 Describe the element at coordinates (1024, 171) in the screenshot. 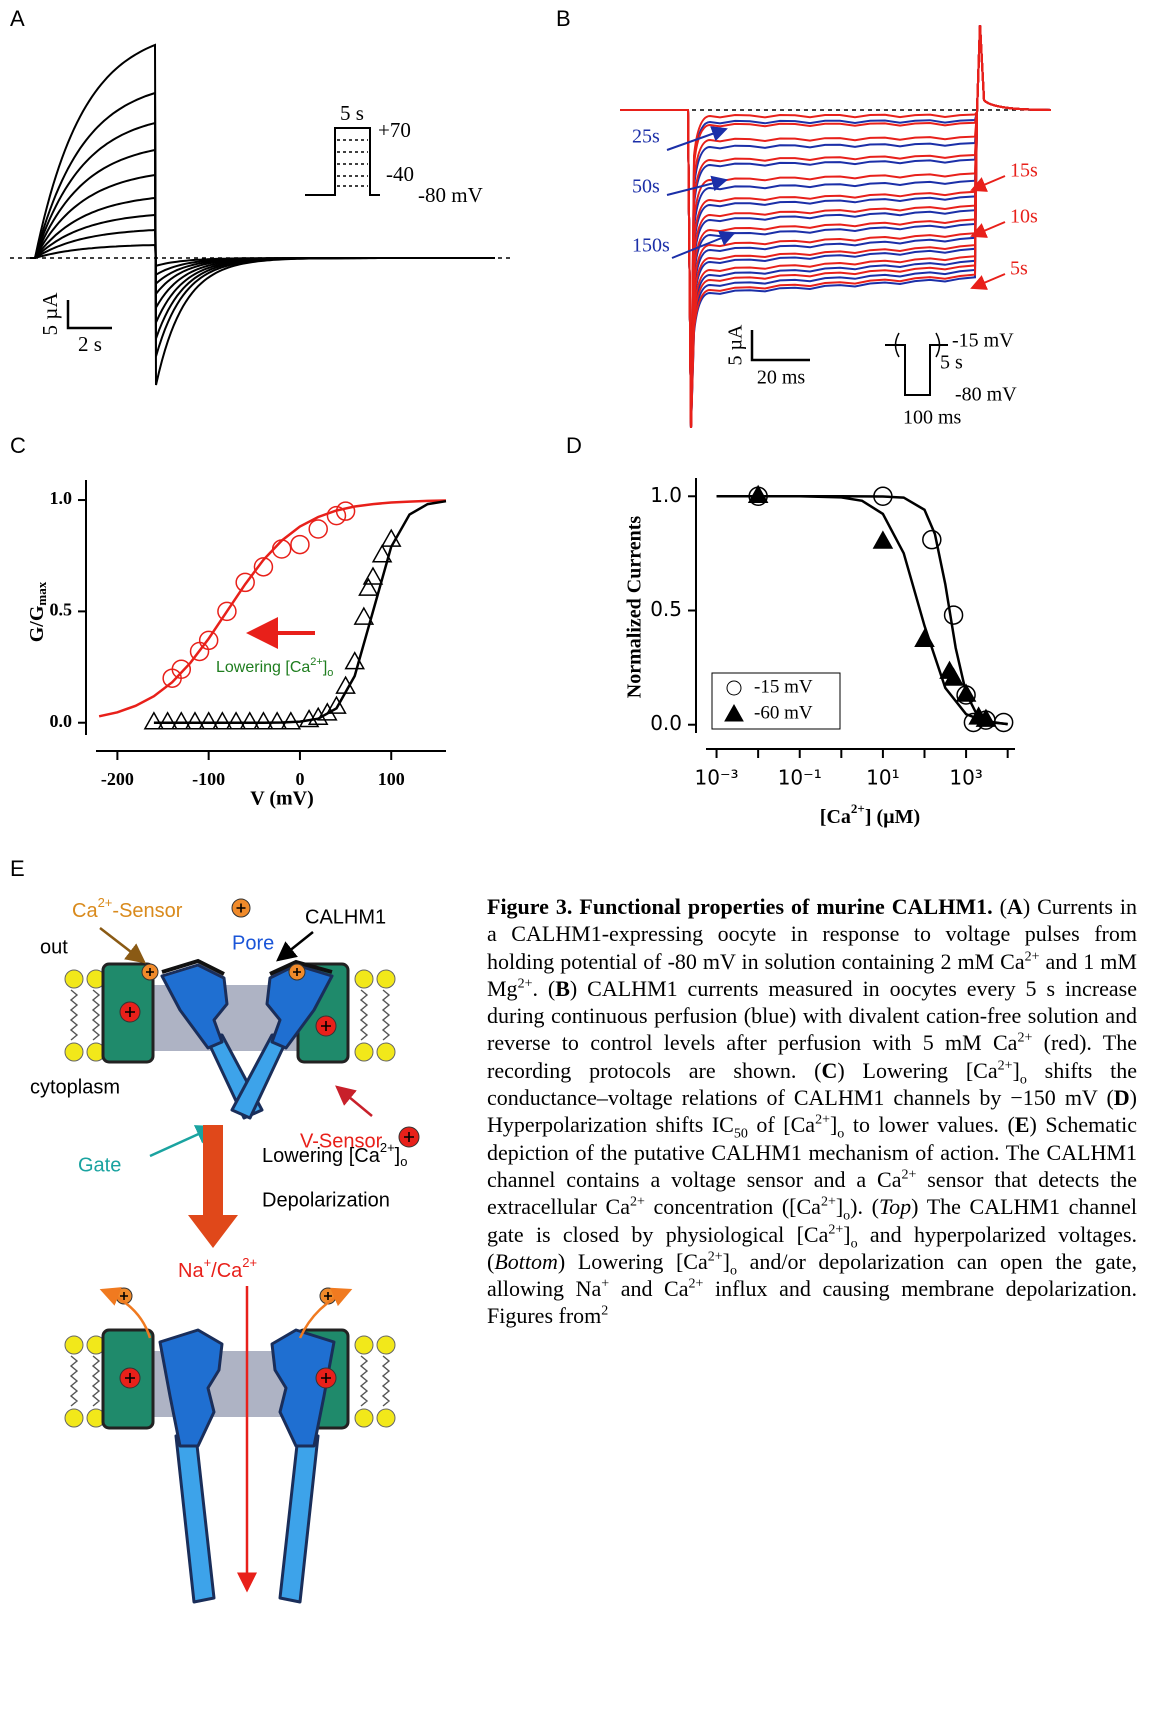

I see `time-label: 15s` at that location.